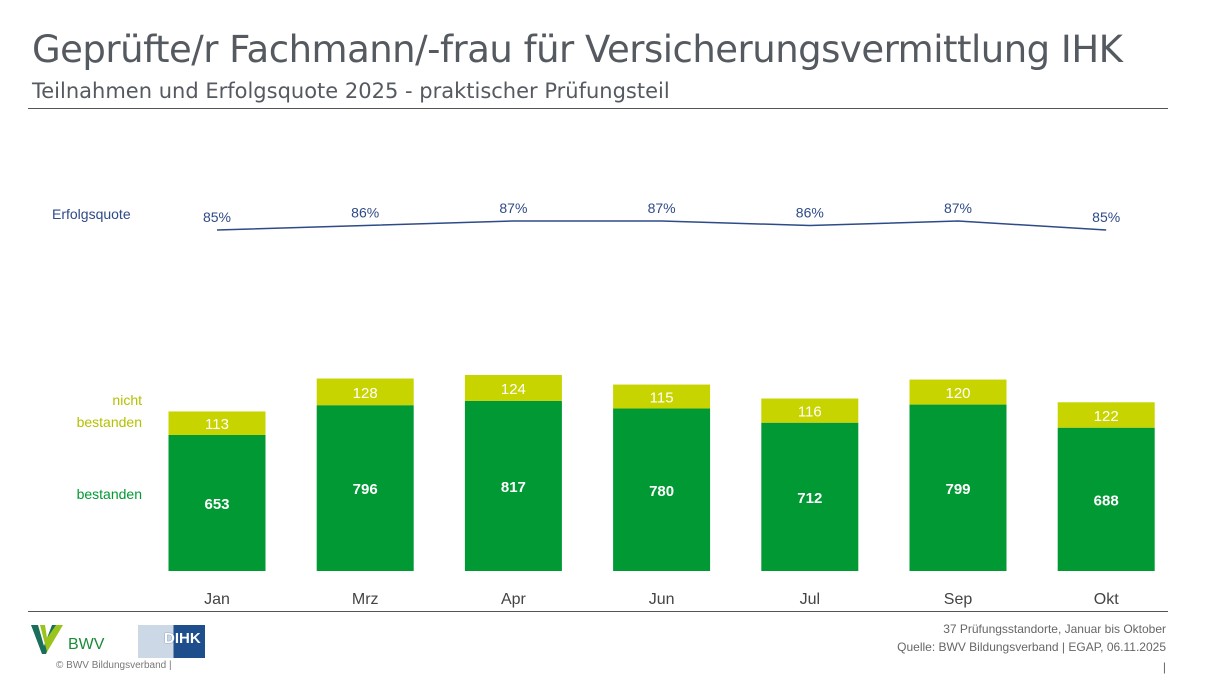 This screenshot has height=691, width=1230. Describe the element at coordinates (1106, 599) in the screenshot. I see `x-tick-label: Okt` at that location.